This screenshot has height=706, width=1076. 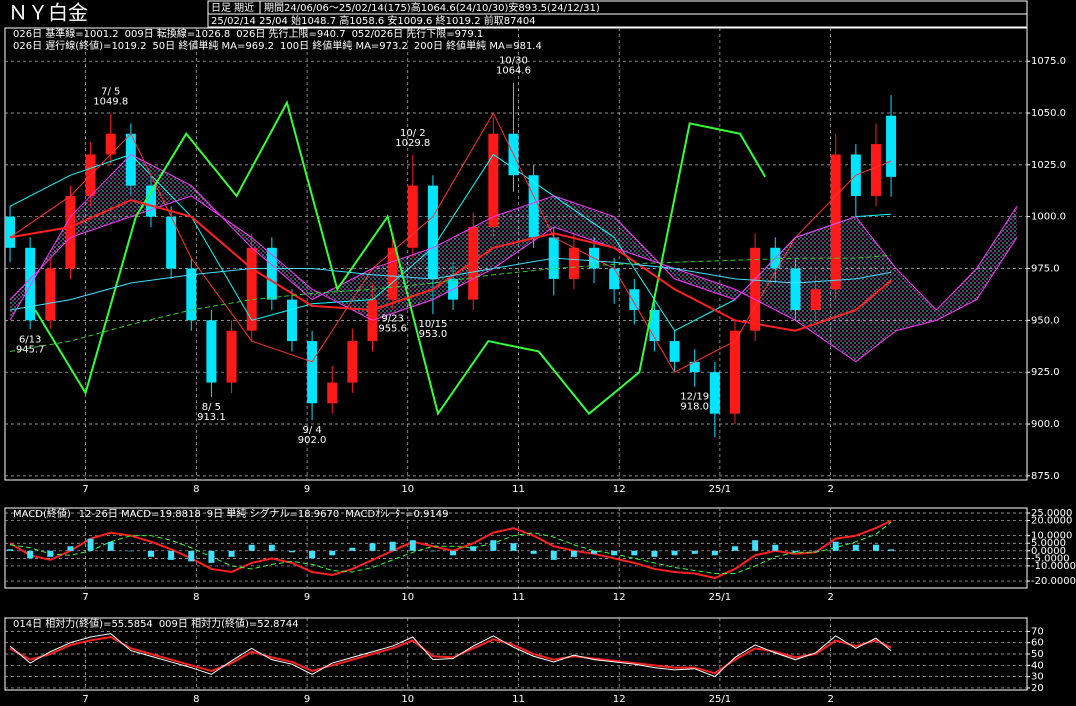 What do you see at coordinates (418, 33) in the screenshot?
I see `legend-entry: 052/026日 先行下限=979.1` at bounding box center [418, 33].